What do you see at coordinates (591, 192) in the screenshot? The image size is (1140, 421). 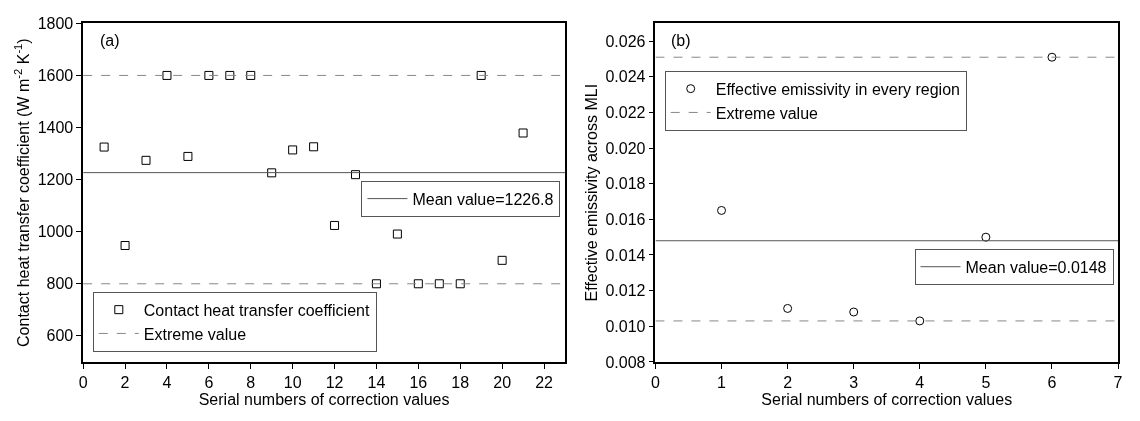 I see `y-axis-title: Effective emissivity across MLI` at bounding box center [591, 192].